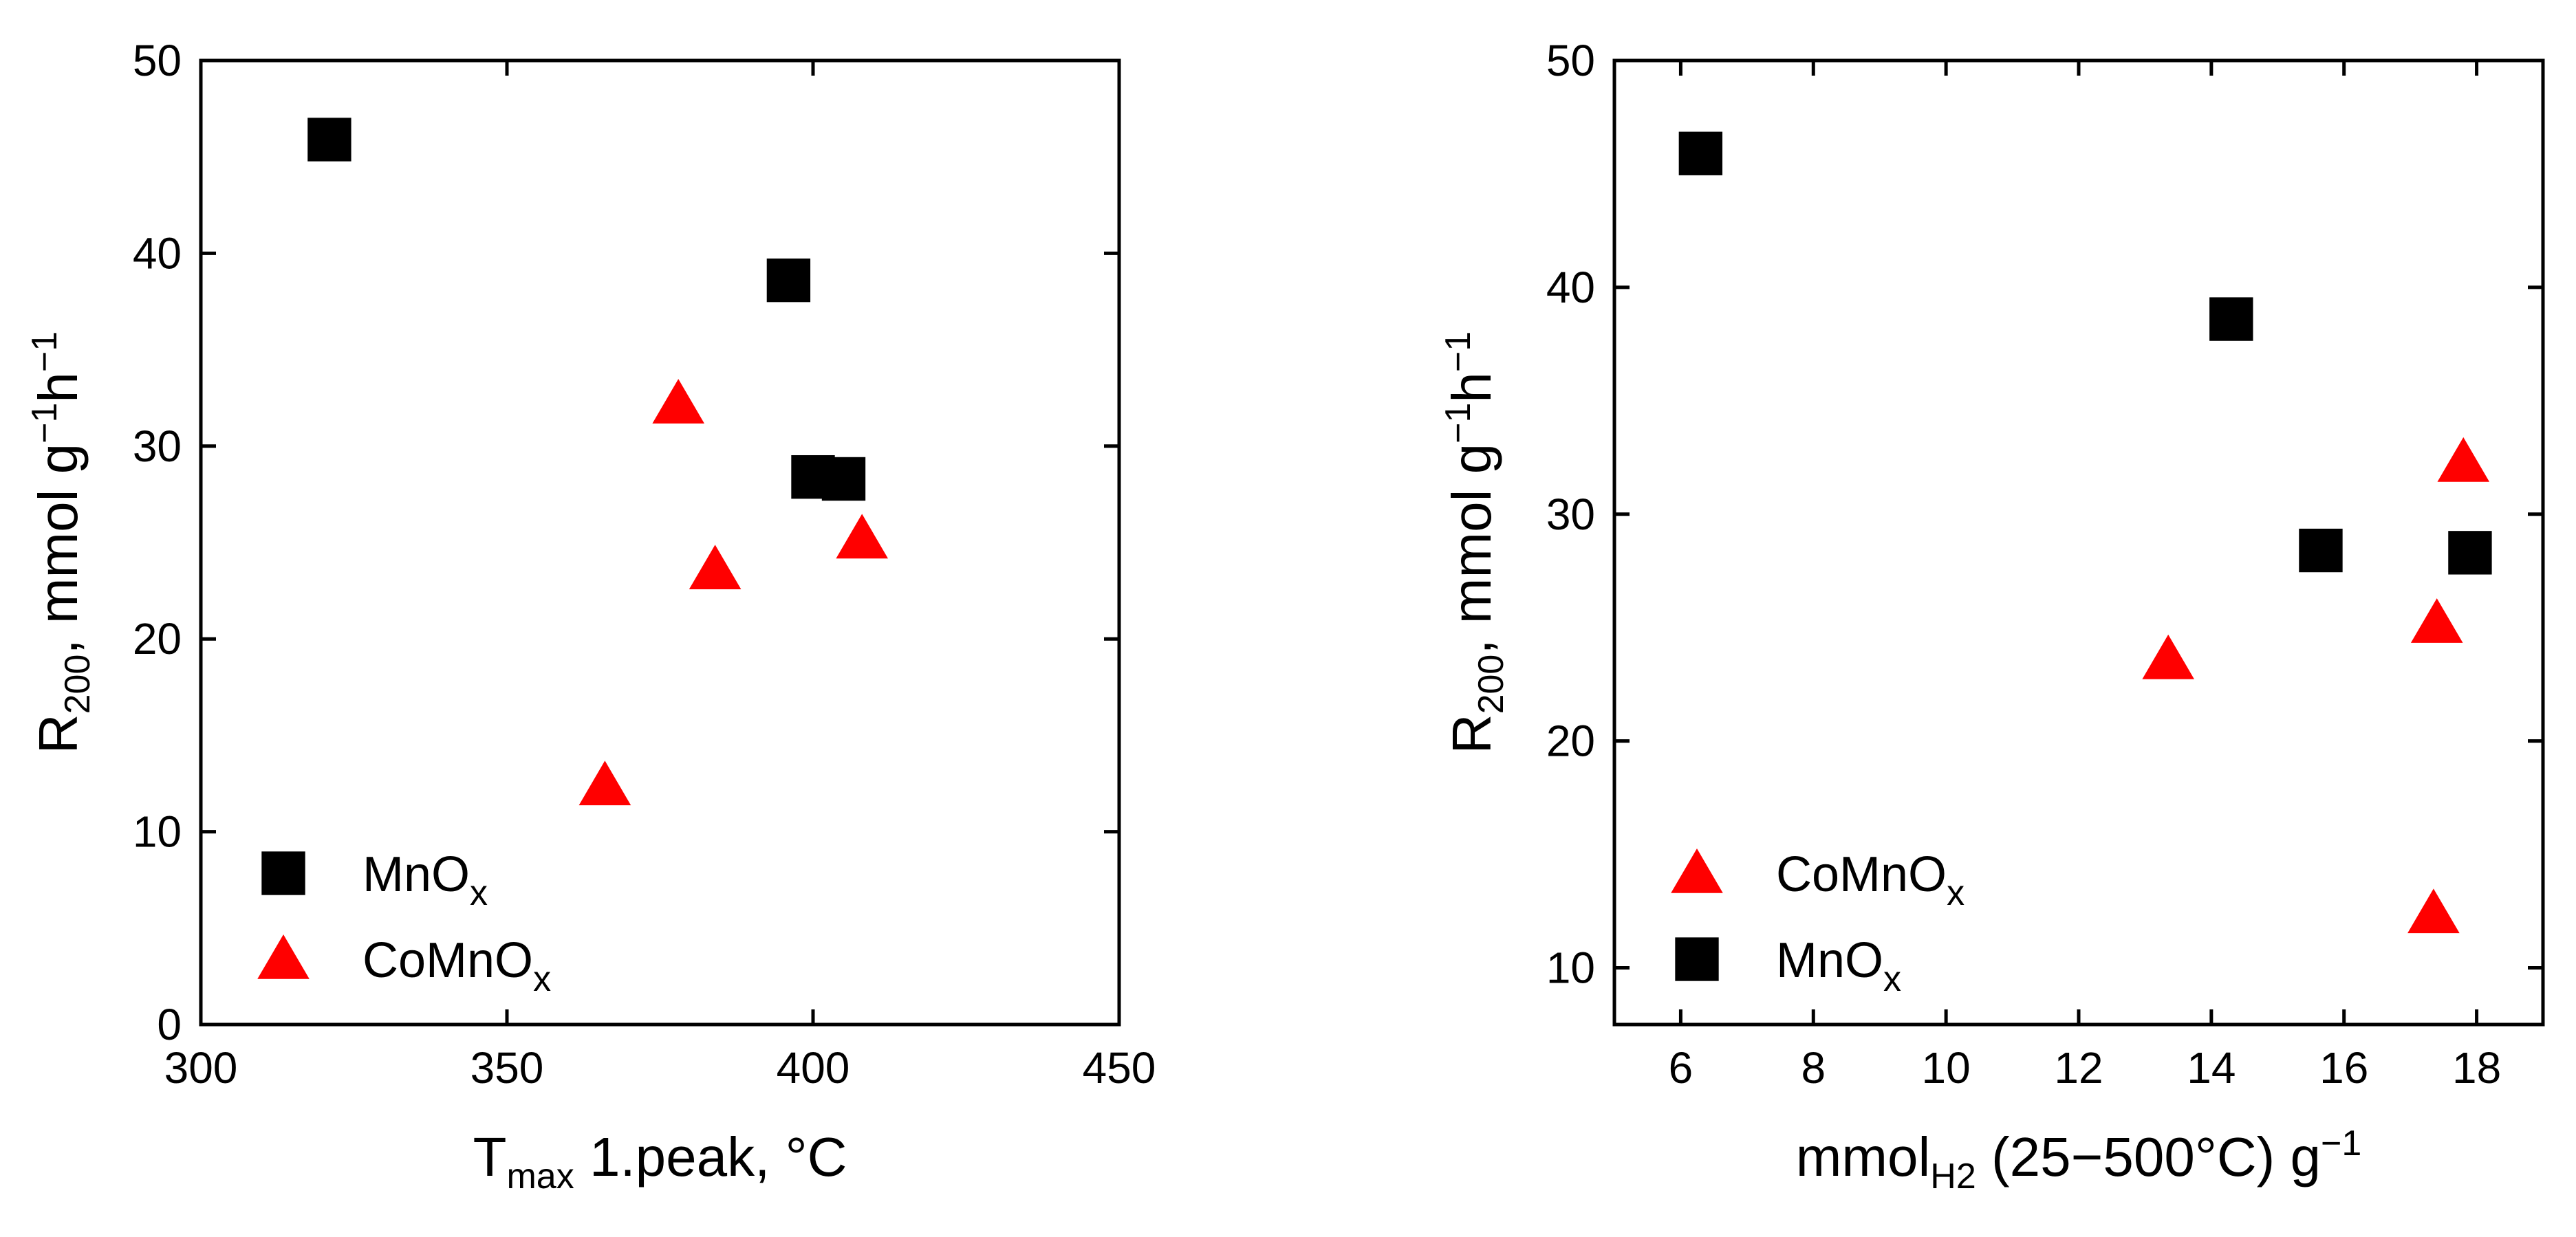 The height and width of the screenshot is (1237, 2576). I want to click on x-tick-label: 14, so click(2211, 1068).